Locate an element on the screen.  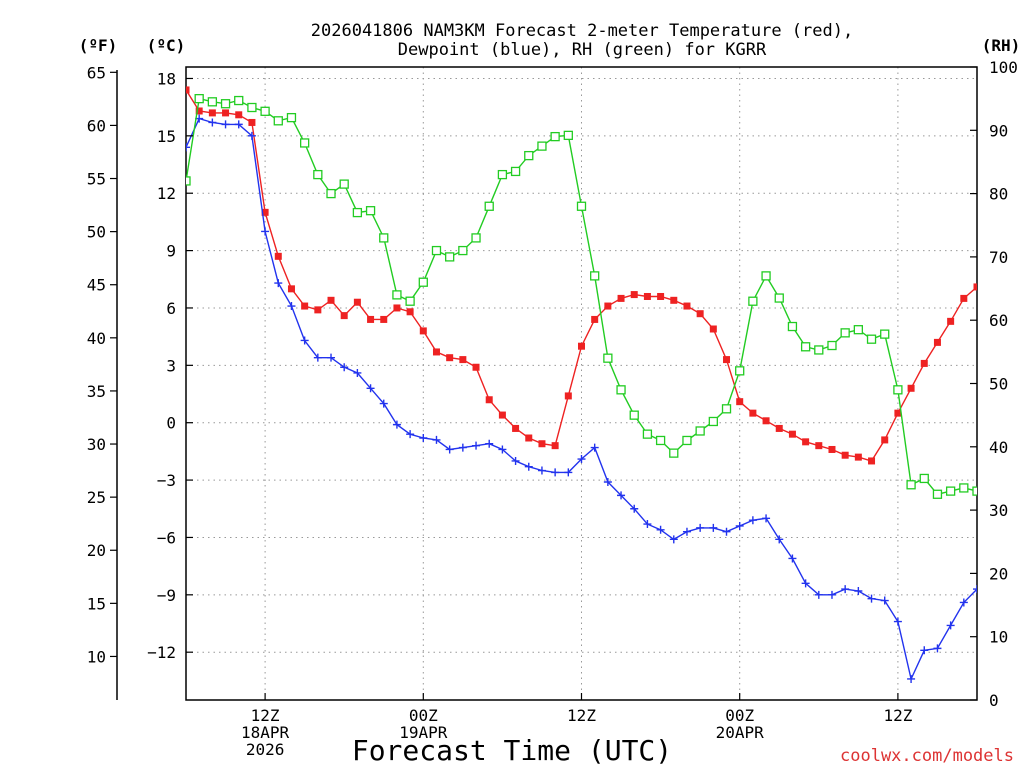
rh-tick-label: 0 is located at coordinates (994, 700).